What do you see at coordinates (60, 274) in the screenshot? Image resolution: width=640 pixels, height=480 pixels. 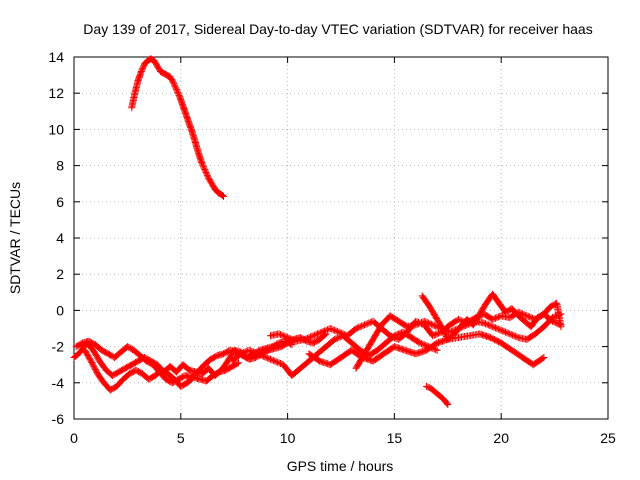 I see `y-tick-label: 2` at bounding box center [60, 274].